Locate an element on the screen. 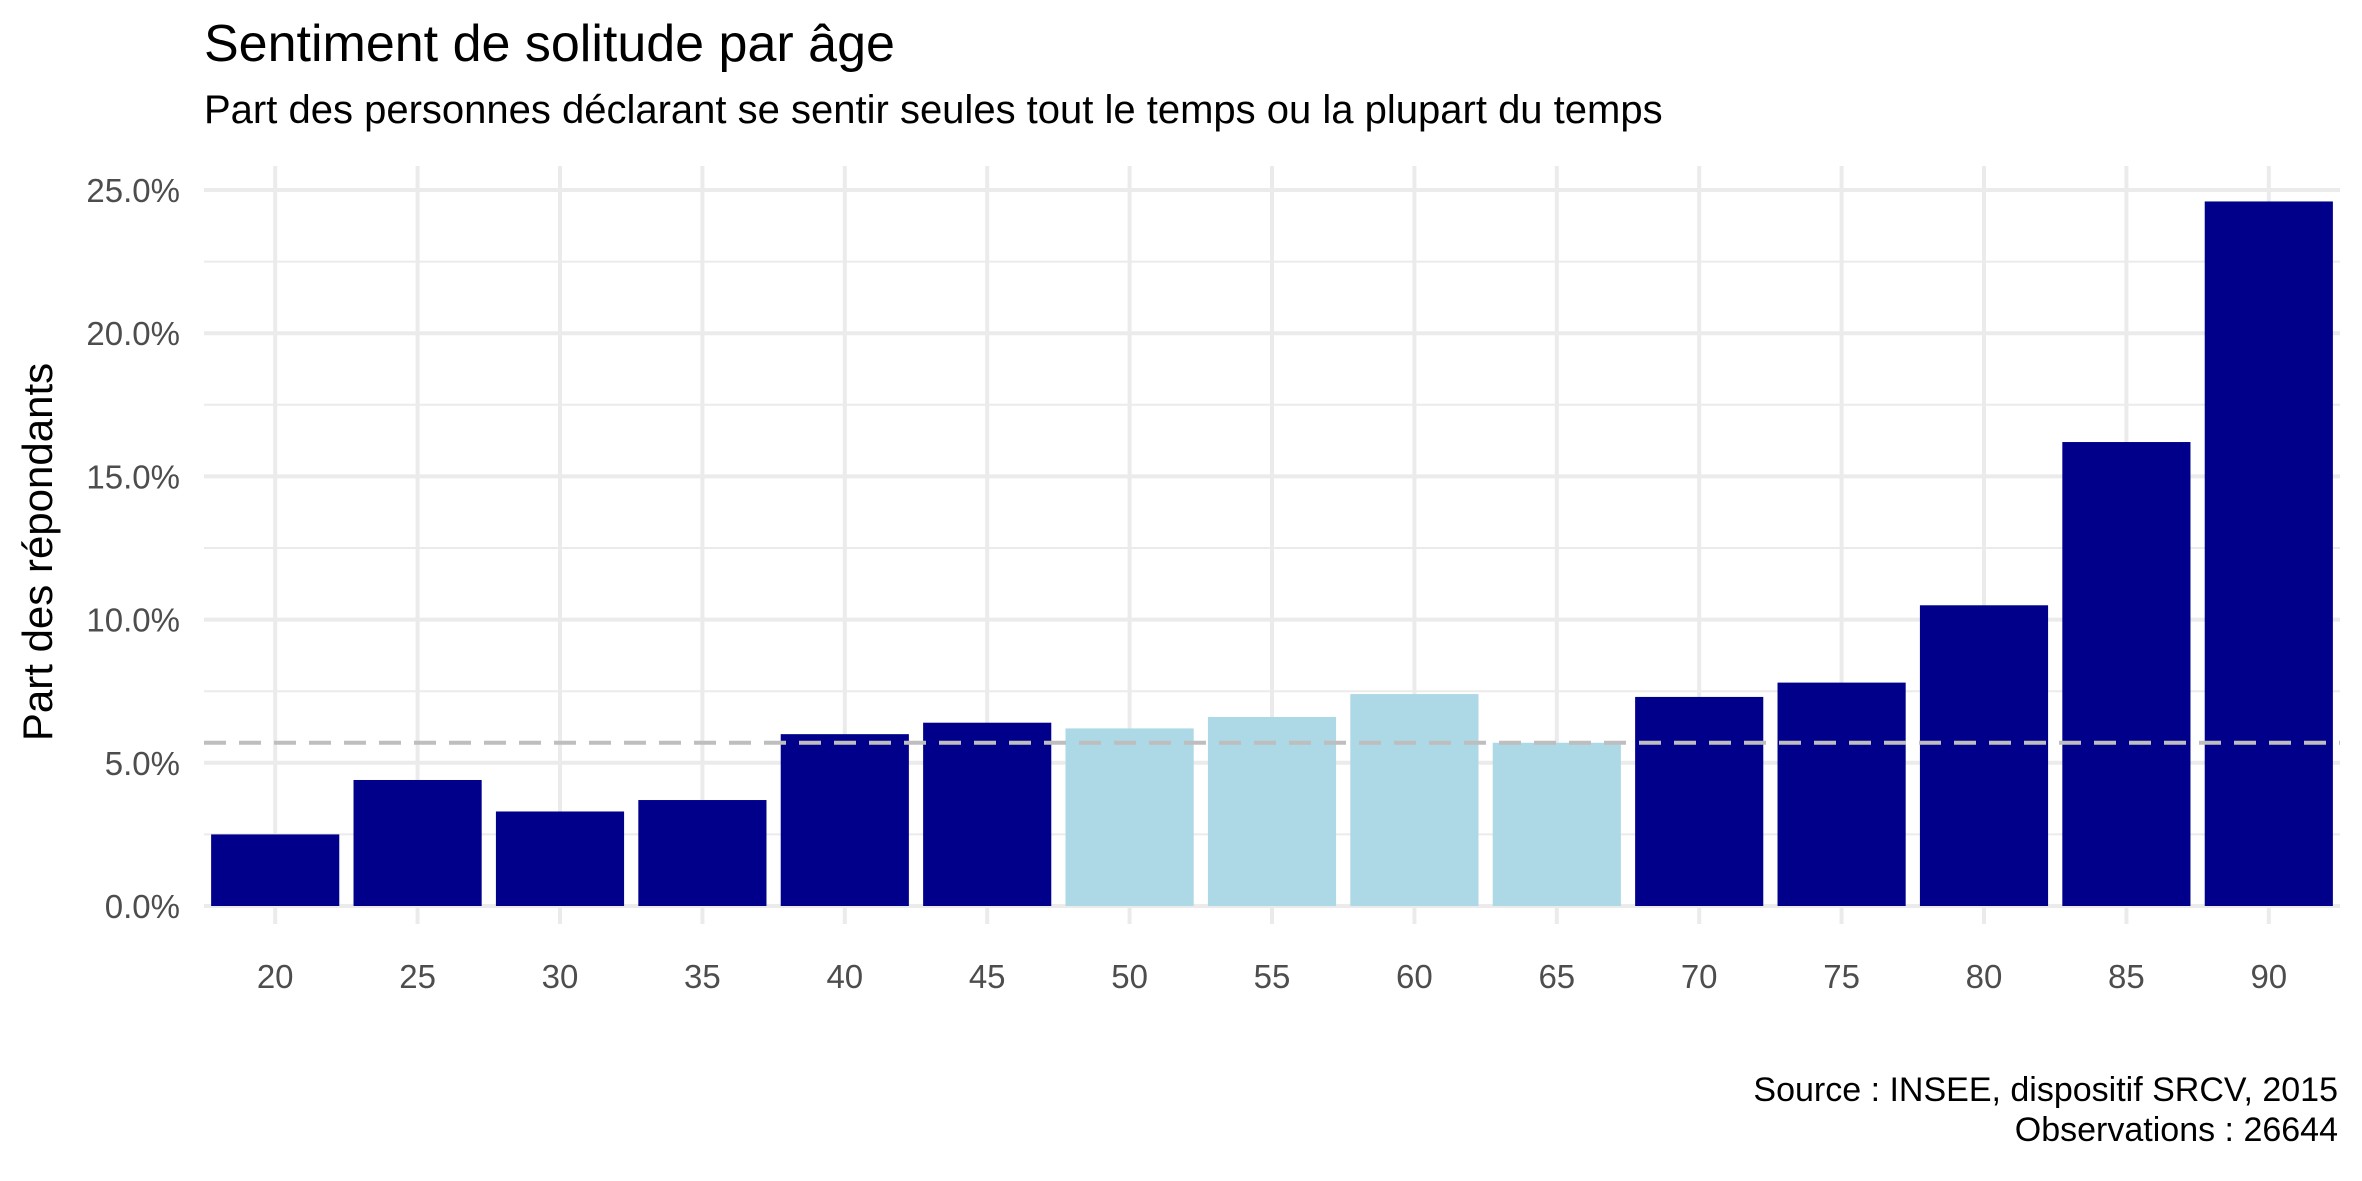 The image size is (2362, 1181). y-tick-label: 15.0% is located at coordinates (133, 476).